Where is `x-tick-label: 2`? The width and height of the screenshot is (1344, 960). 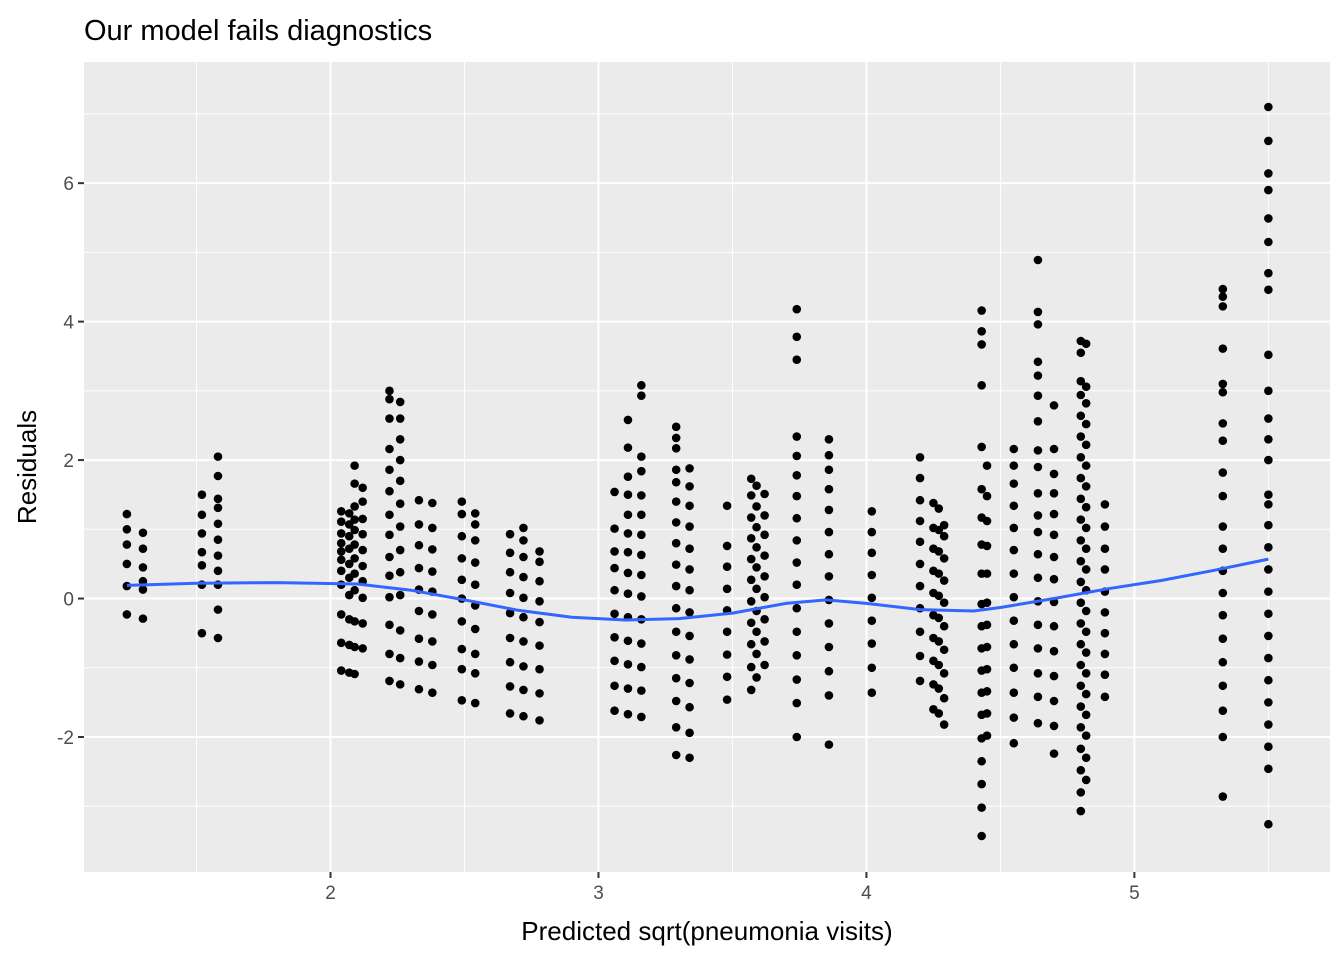 x-tick-label: 2 is located at coordinates (330, 893).